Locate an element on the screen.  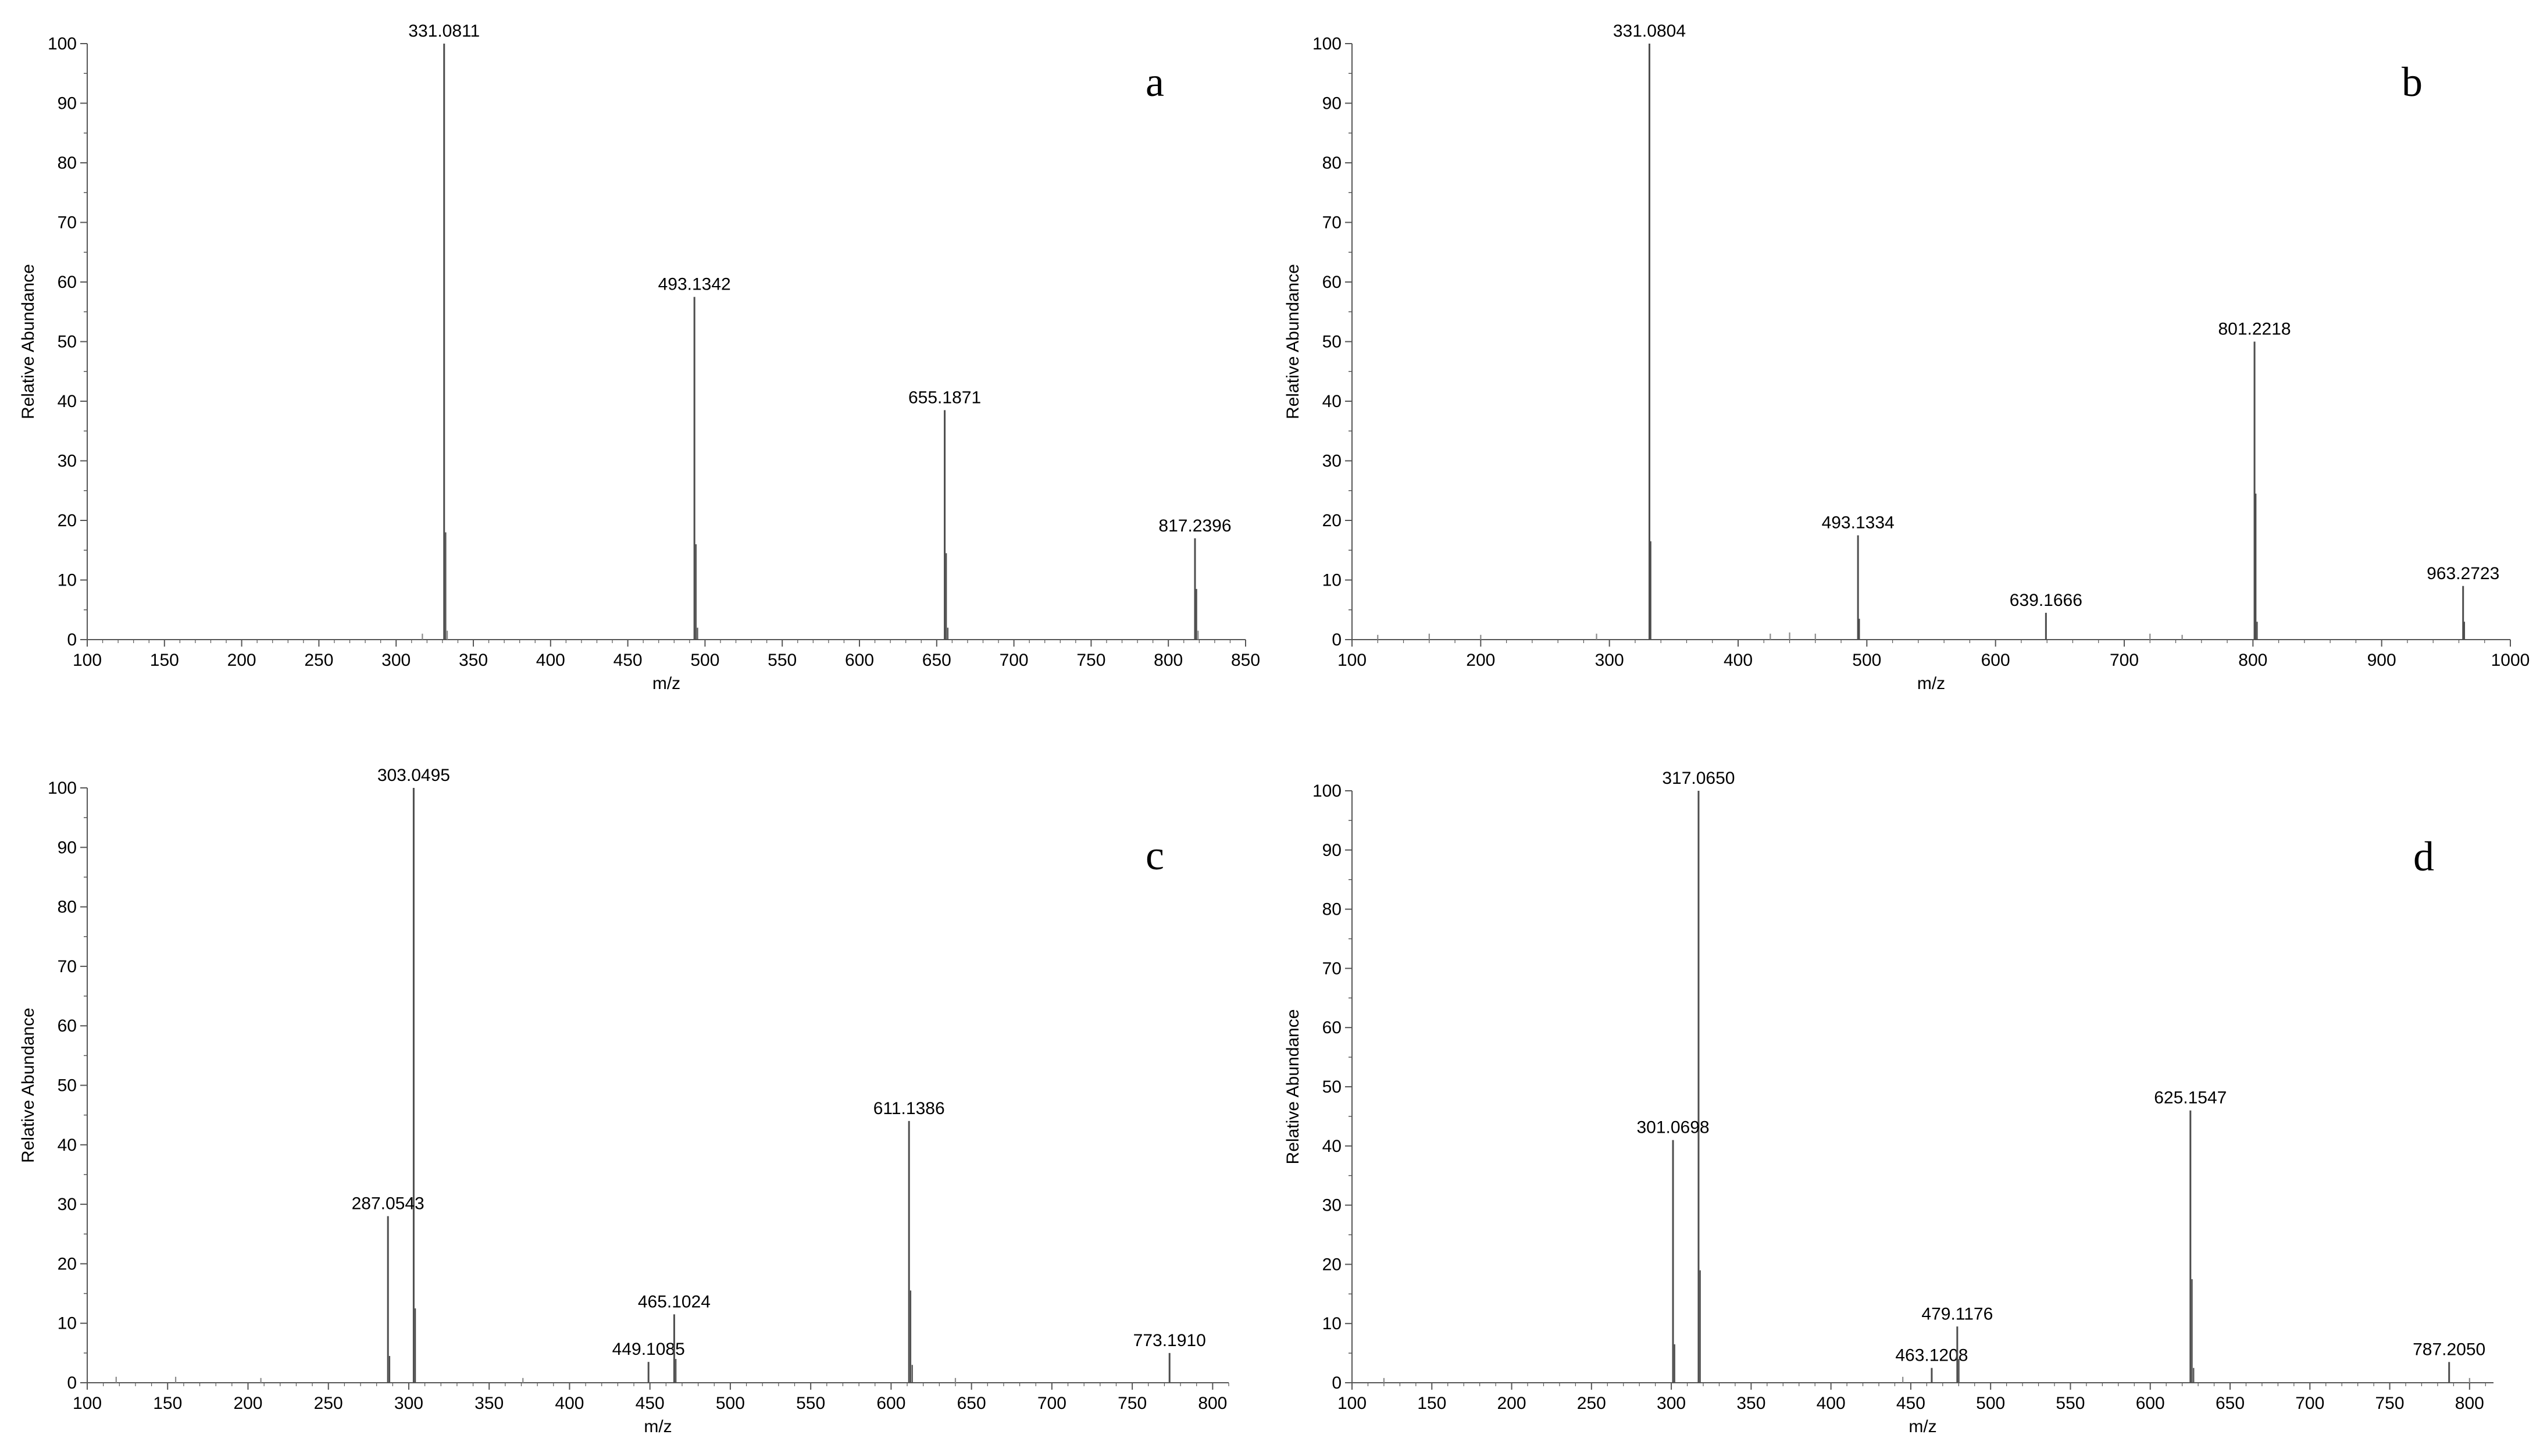
peak-label: 493.1342 is located at coordinates (694, 285).